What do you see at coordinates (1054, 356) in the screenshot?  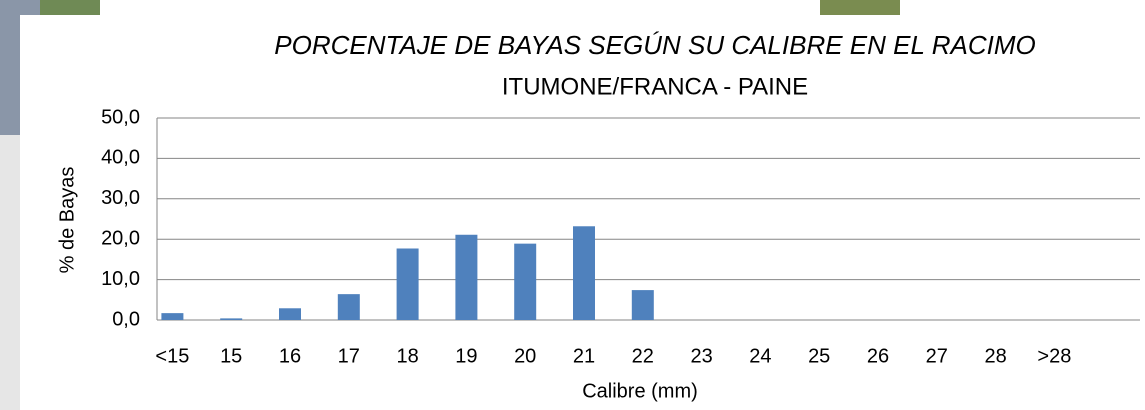 I see `x-tick-label: >28` at bounding box center [1054, 356].